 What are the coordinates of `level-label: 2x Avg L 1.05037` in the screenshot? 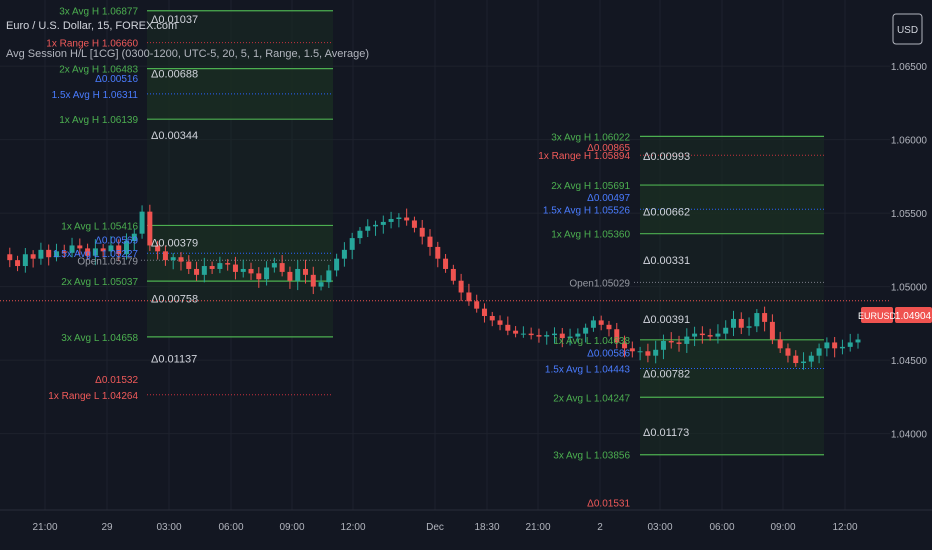 It's located at (99, 282).